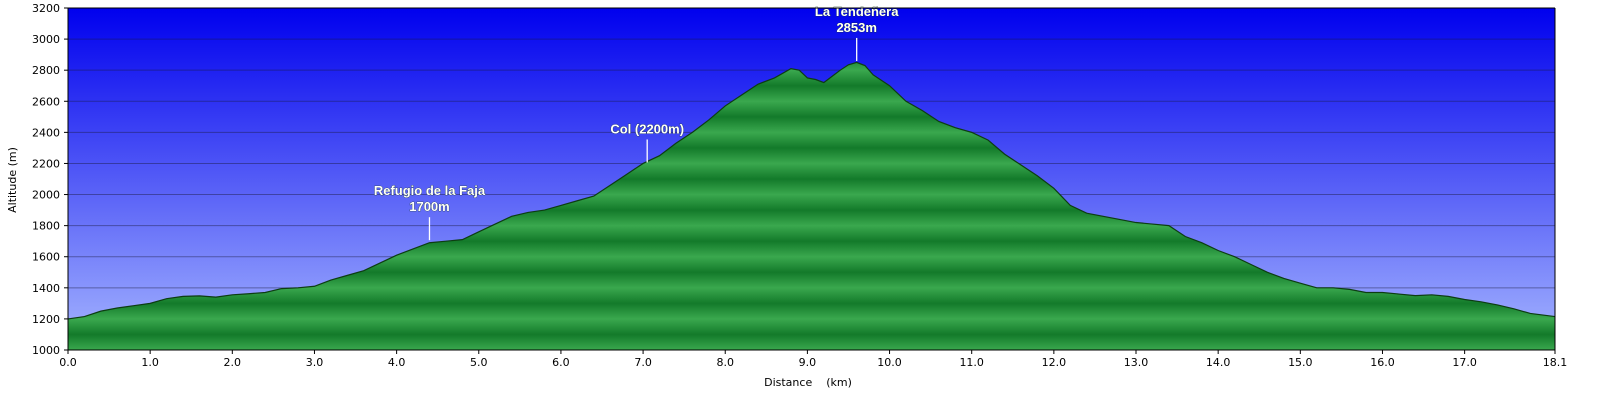  What do you see at coordinates (12, 180) in the screenshot?
I see `y-axis-title: Altitude (m)` at bounding box center [12, 180].